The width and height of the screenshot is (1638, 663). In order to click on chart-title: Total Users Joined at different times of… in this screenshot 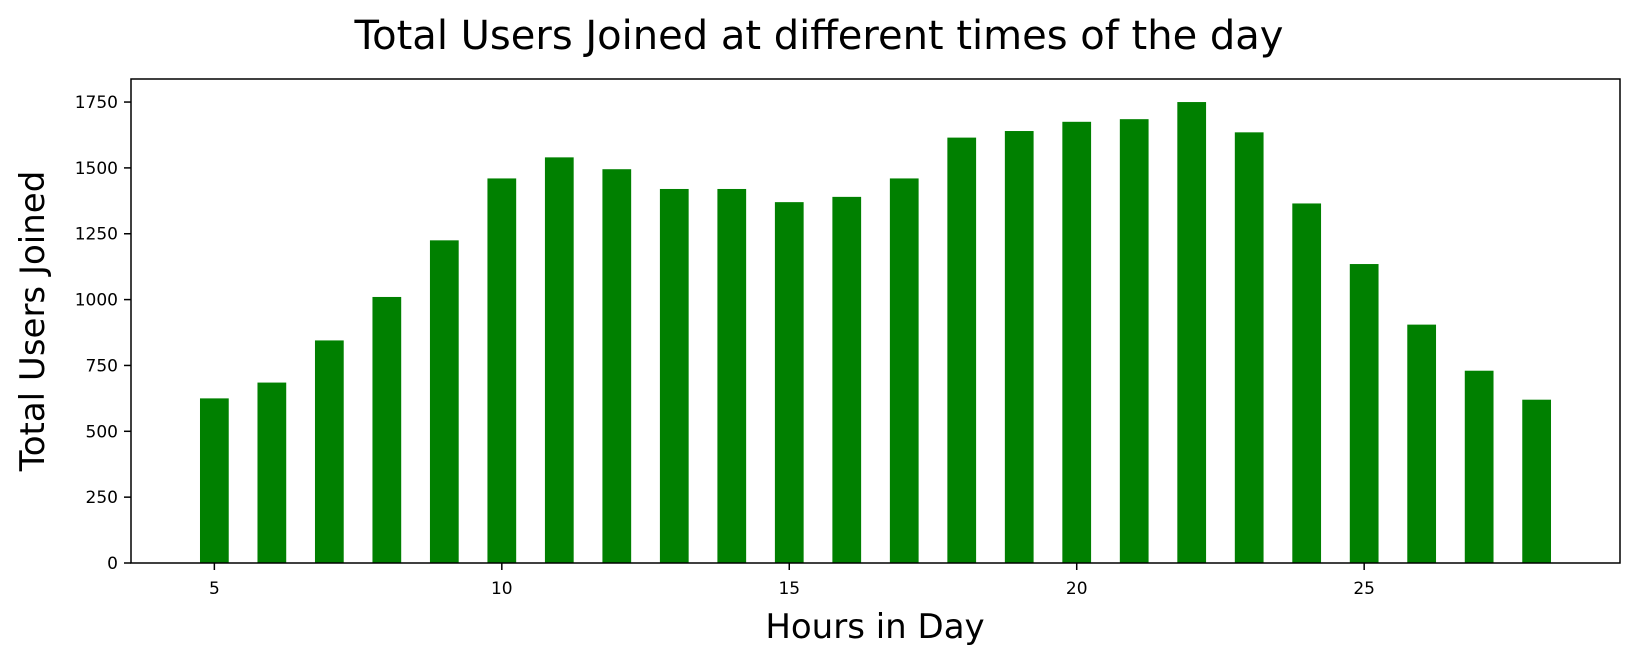, I will do `click(819, 36)`.